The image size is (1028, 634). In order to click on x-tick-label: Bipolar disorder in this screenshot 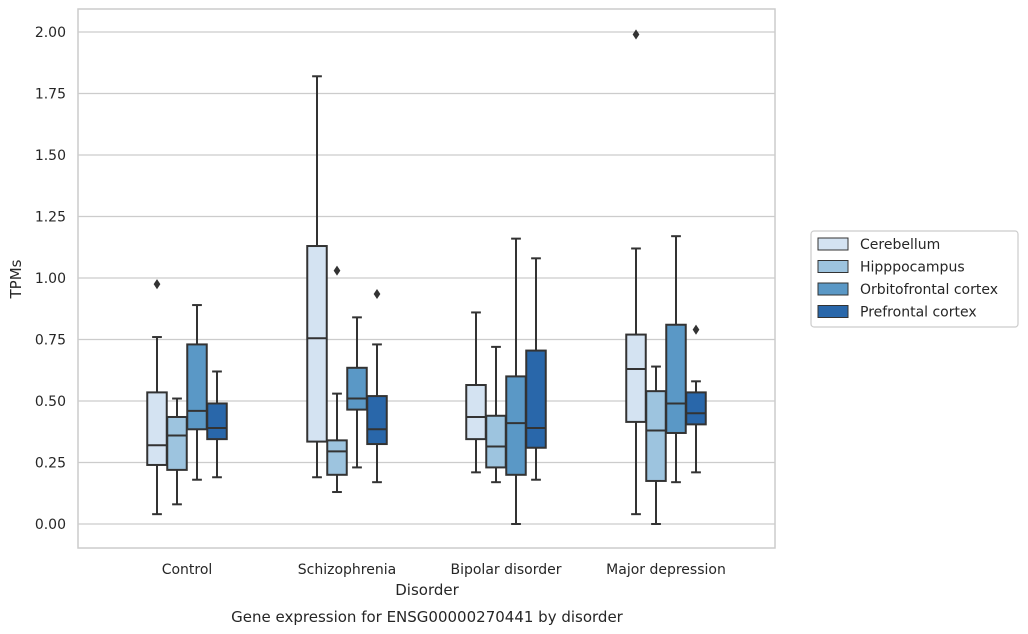, I will do `click(505, 570)`.